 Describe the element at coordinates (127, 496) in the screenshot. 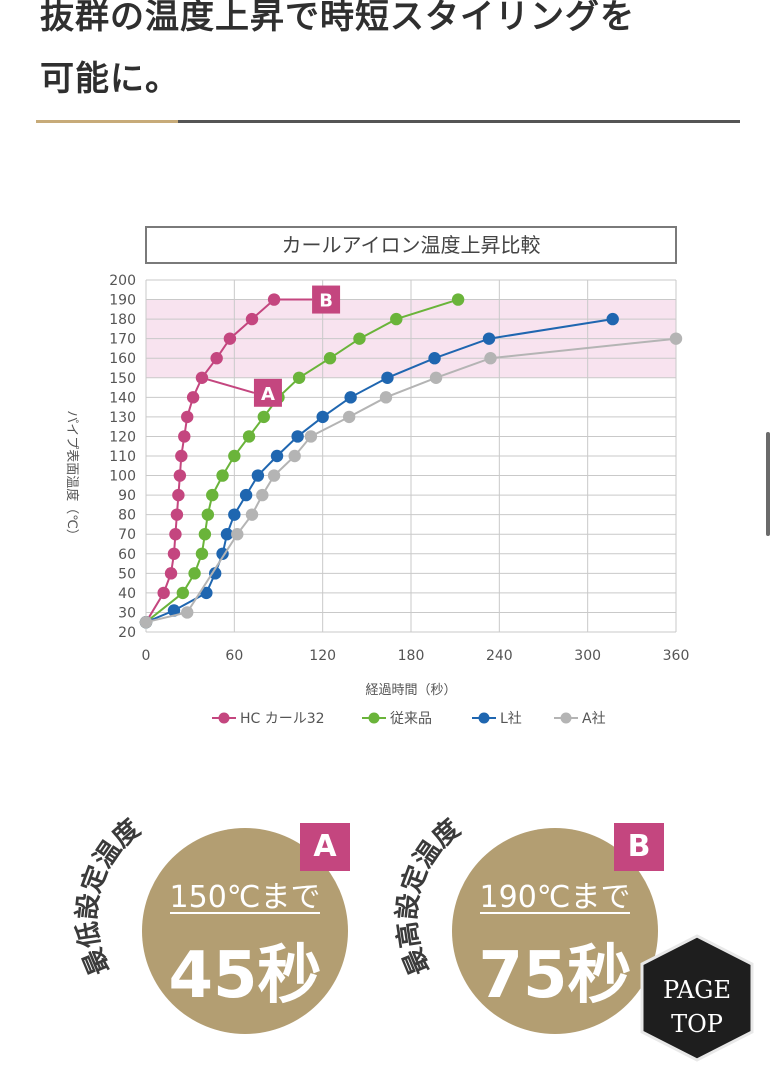

I see `y-tick-label: 90` at that location.